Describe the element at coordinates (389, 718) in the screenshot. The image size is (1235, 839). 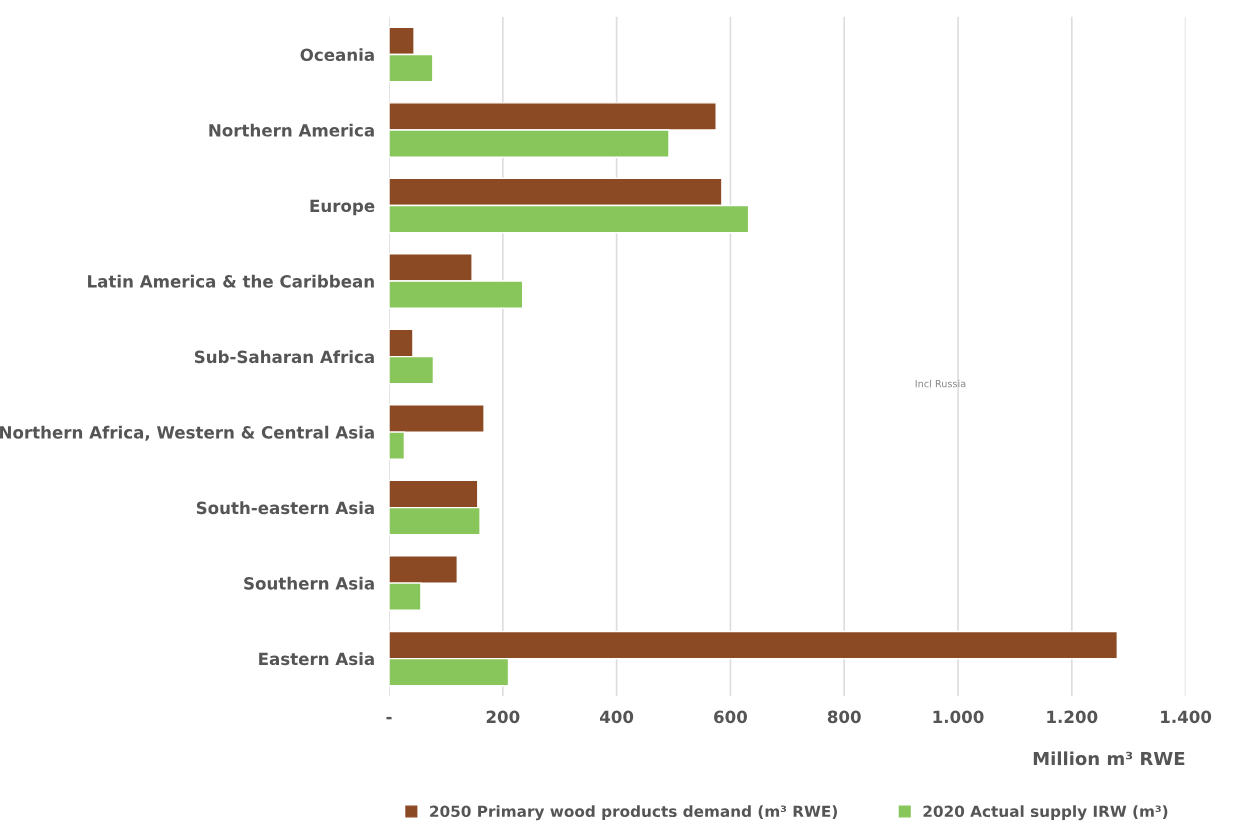
I see `x-tick-label: -` at that location.